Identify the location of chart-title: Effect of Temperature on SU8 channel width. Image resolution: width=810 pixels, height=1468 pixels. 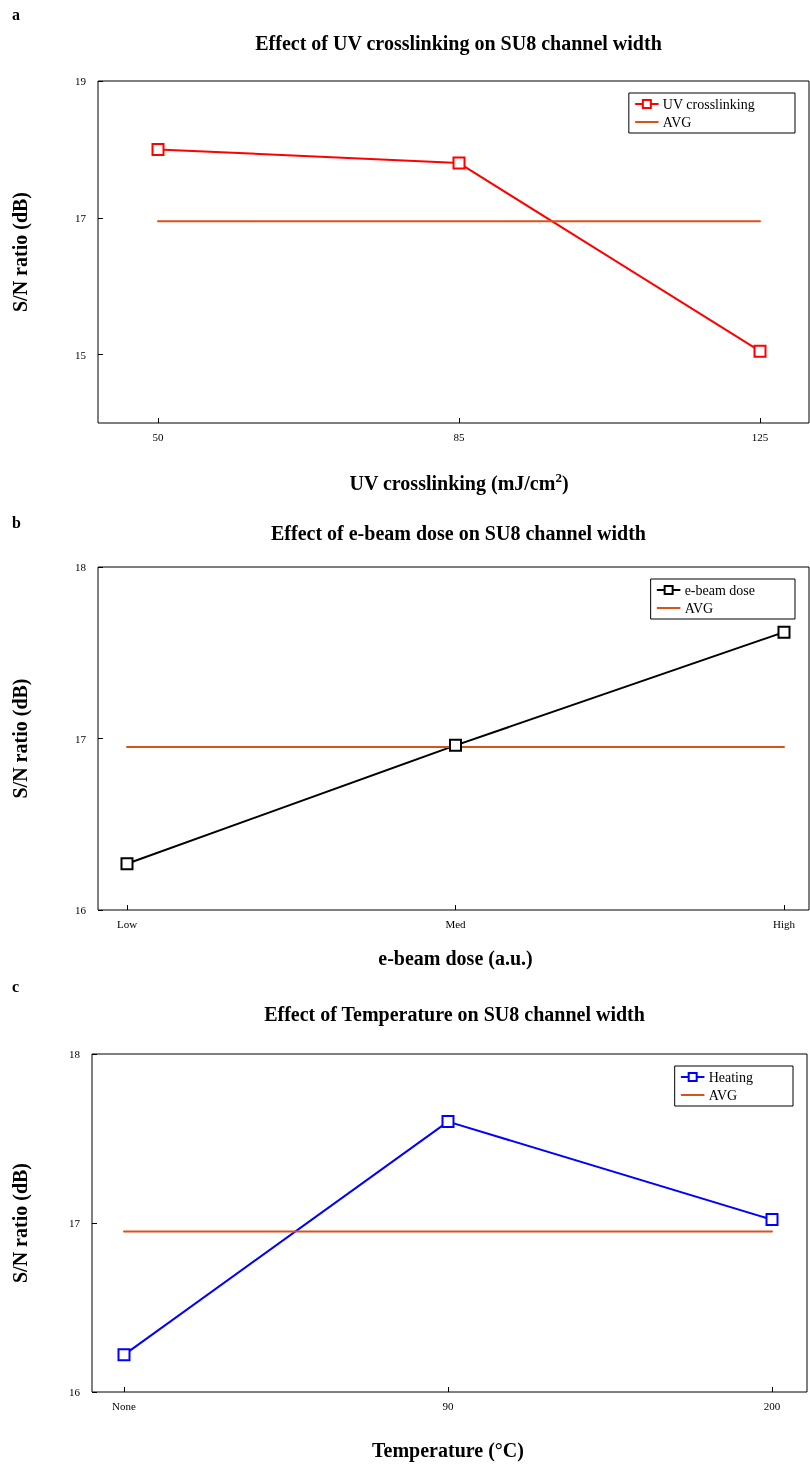
(454, 1014).